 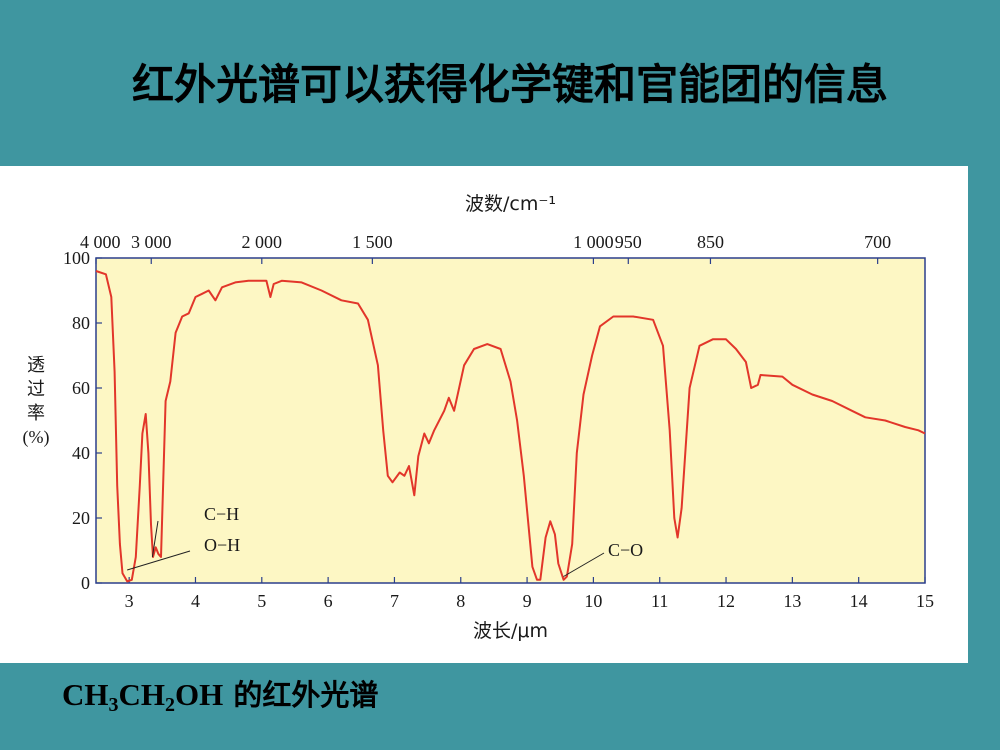 I want to click on x-axis-title: 波长/μm, so click(x=510, y=631).